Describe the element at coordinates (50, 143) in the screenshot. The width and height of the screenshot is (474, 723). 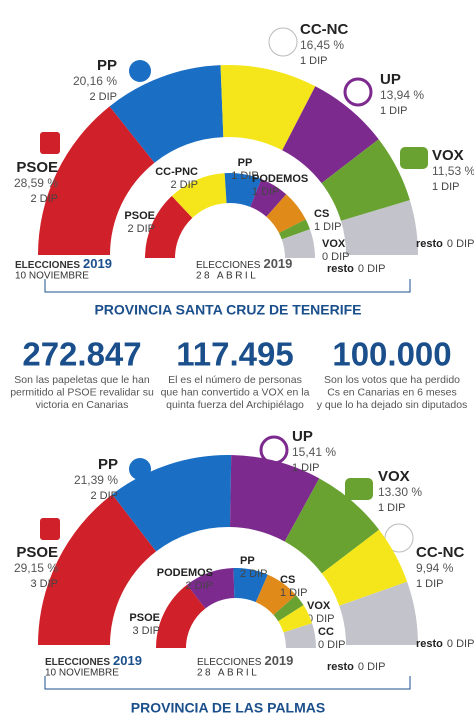
I see `psoe-logo` at that location.